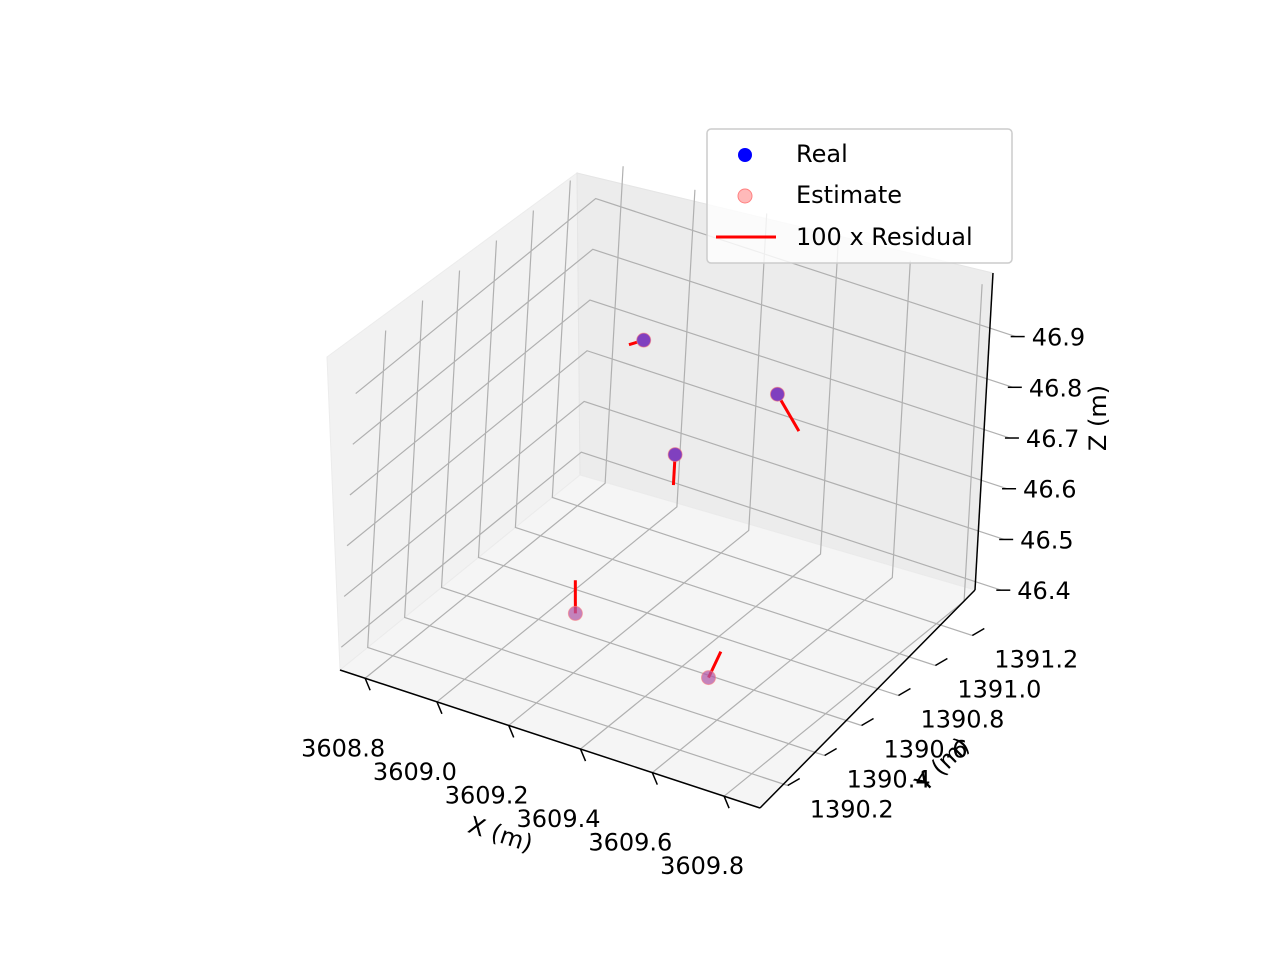 Image resolution: width=1280 pixels, height=960 pixels. I want to click on y-tick-label: 1390.4, so click(889, 780).